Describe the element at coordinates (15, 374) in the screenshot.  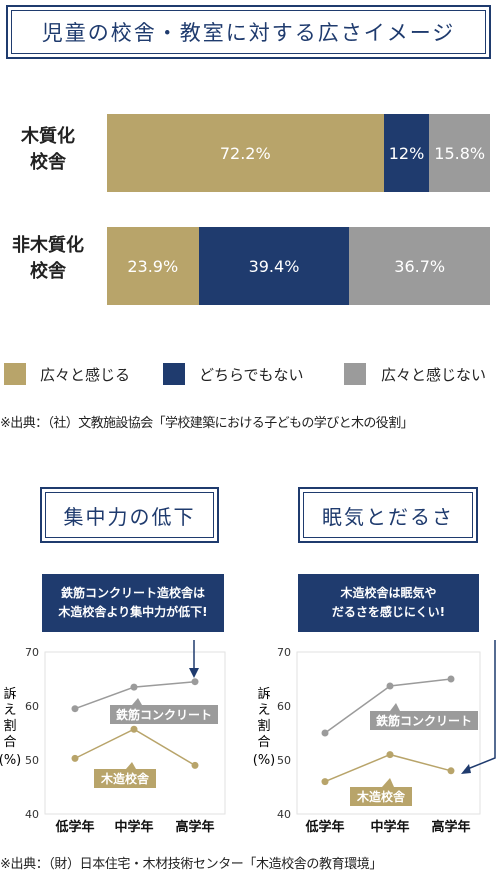
I see `legend-swatch-spacious` at that location.